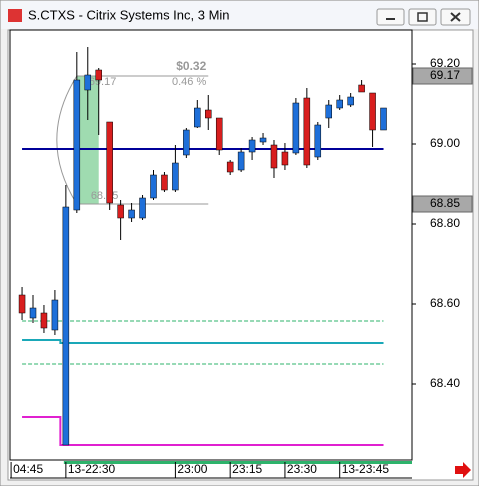 The width and height of the screenshot is (479, 491). What do you see at coordinates (103, 82) in the screenshot?
I see `measure-high-label: 69.17` at bounding box center [103, 82].